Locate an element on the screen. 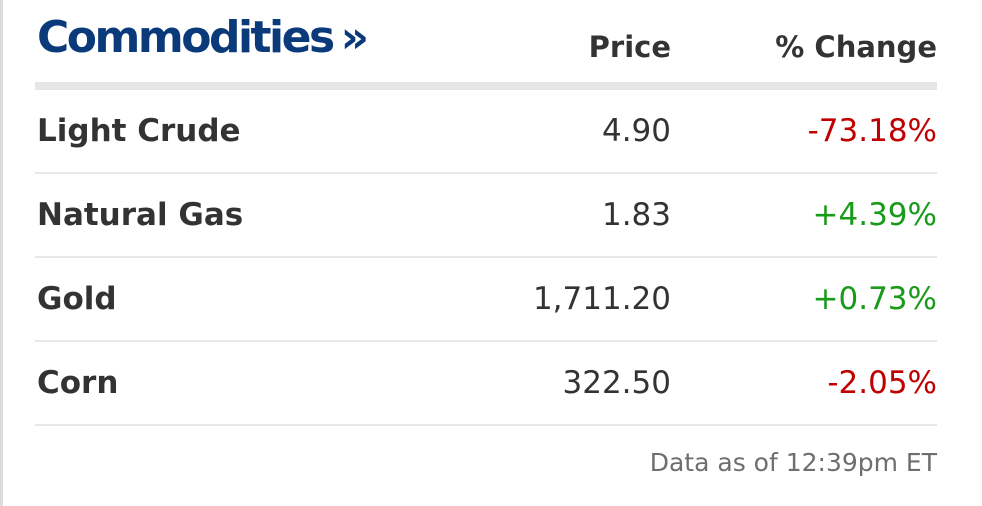  widget-footer: Data as of 12:39pm ET is located at coordinates (486, 464).